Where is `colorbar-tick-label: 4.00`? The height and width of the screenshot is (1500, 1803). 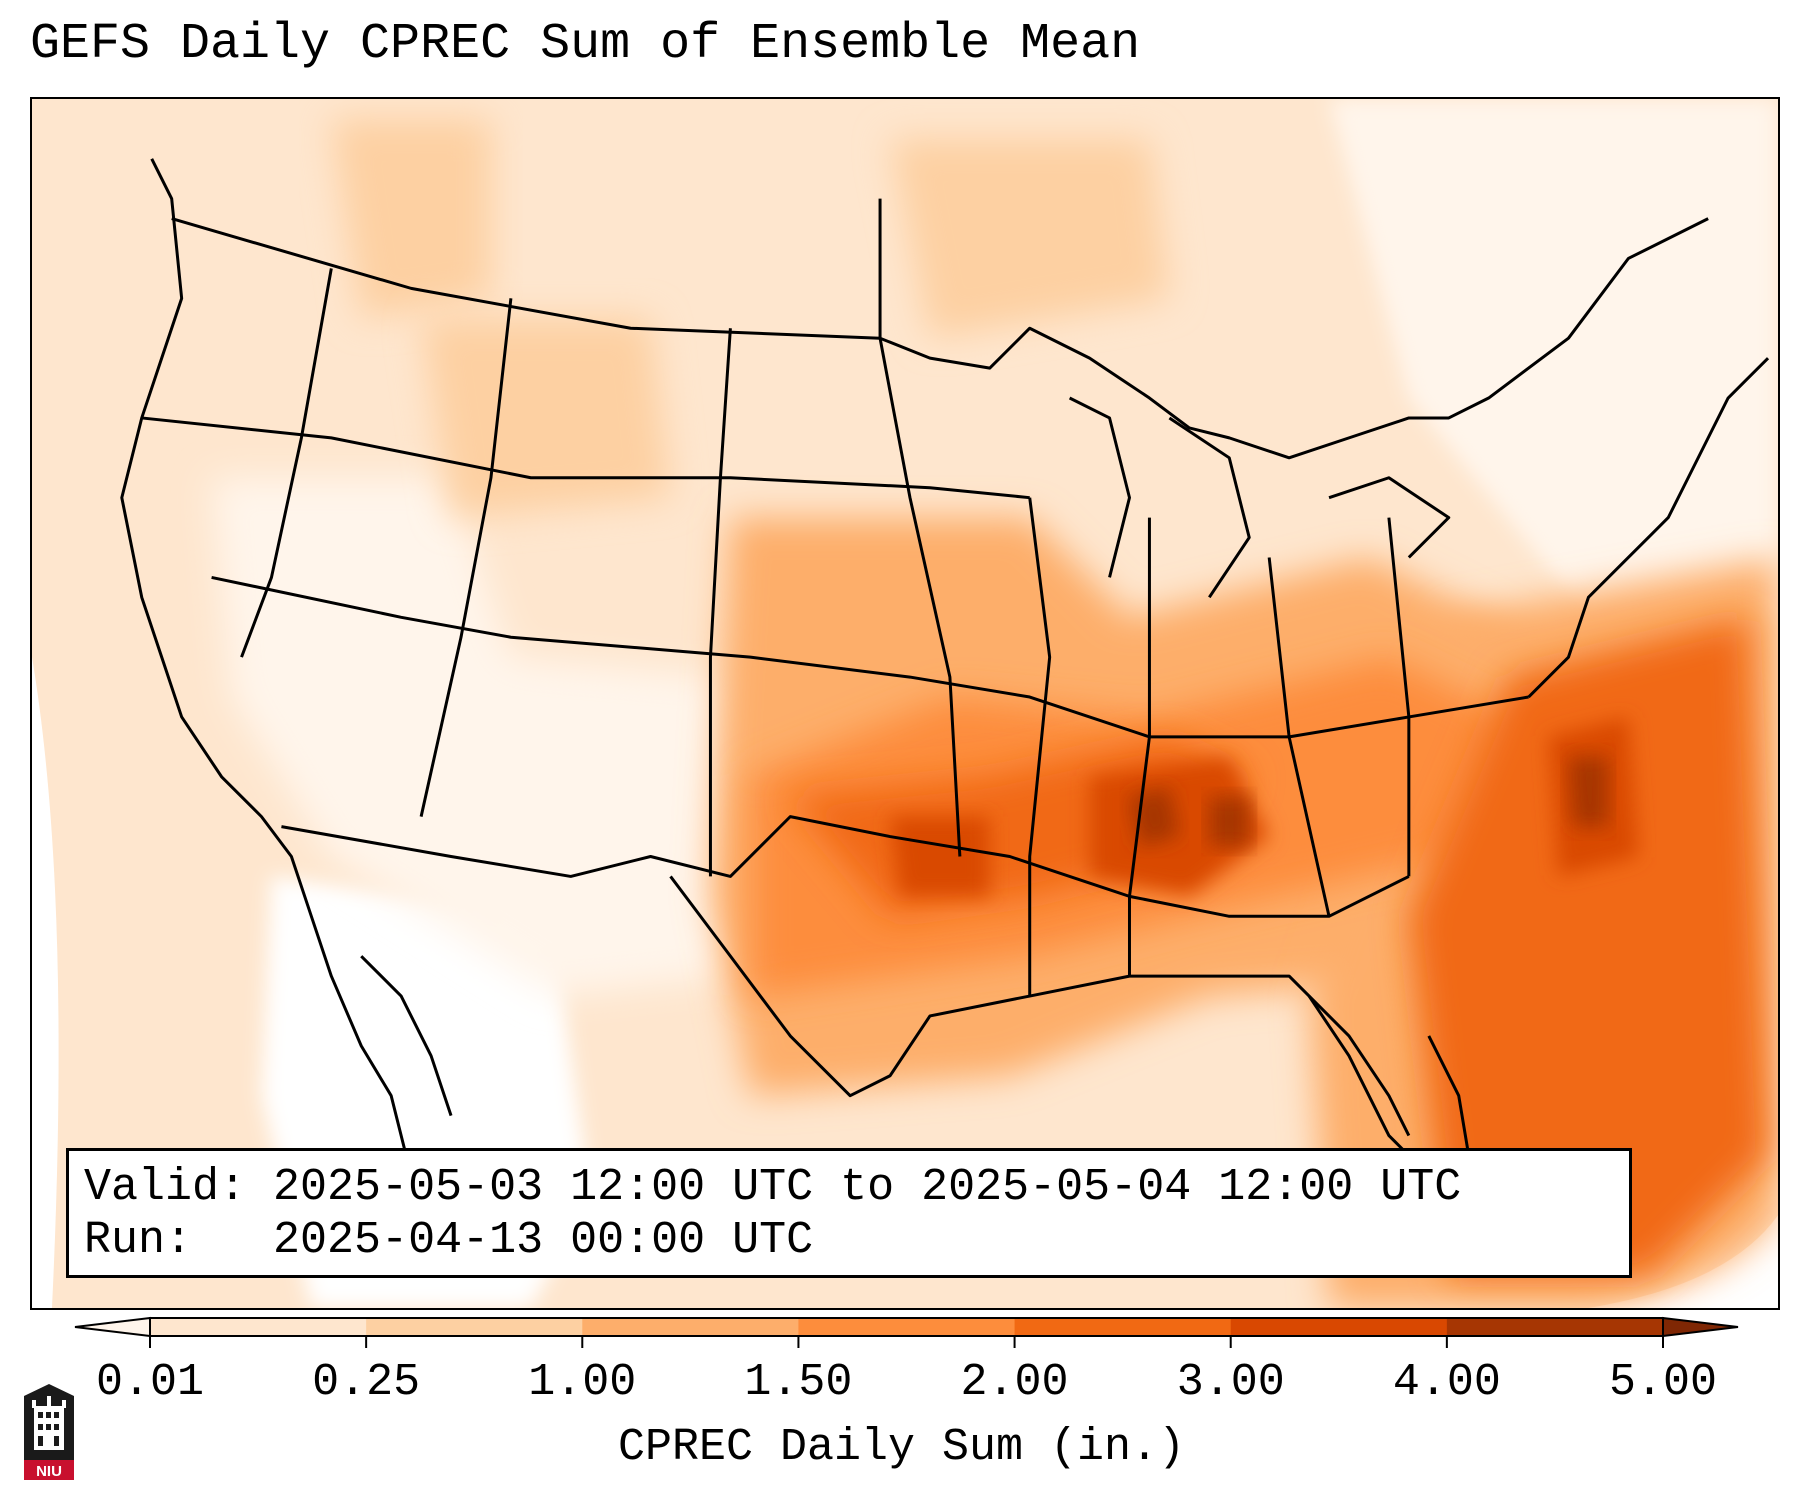
colorbar-tick-label: 4.00 is located at coordinates (1446, 1382).